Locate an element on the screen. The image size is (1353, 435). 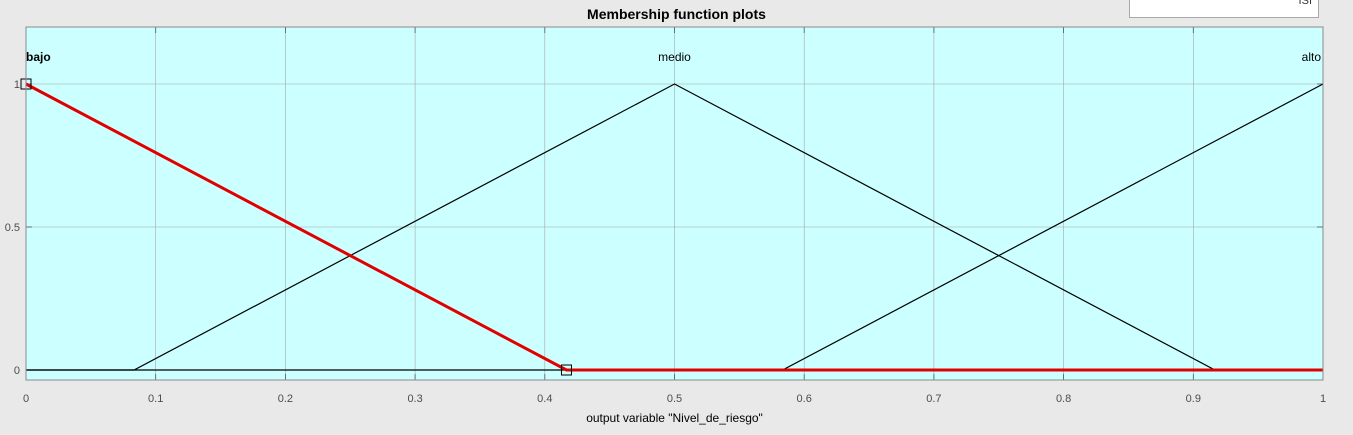
selection-handle is located at coordinates (566, 370).